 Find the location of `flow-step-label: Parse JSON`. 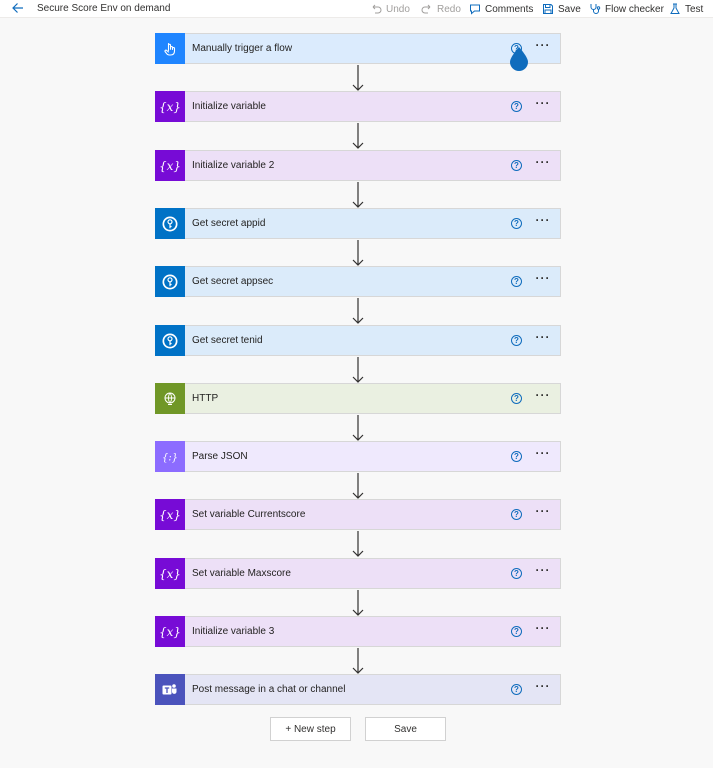

flow-step-label: Parse JSON is located at coordinates (220, 456).